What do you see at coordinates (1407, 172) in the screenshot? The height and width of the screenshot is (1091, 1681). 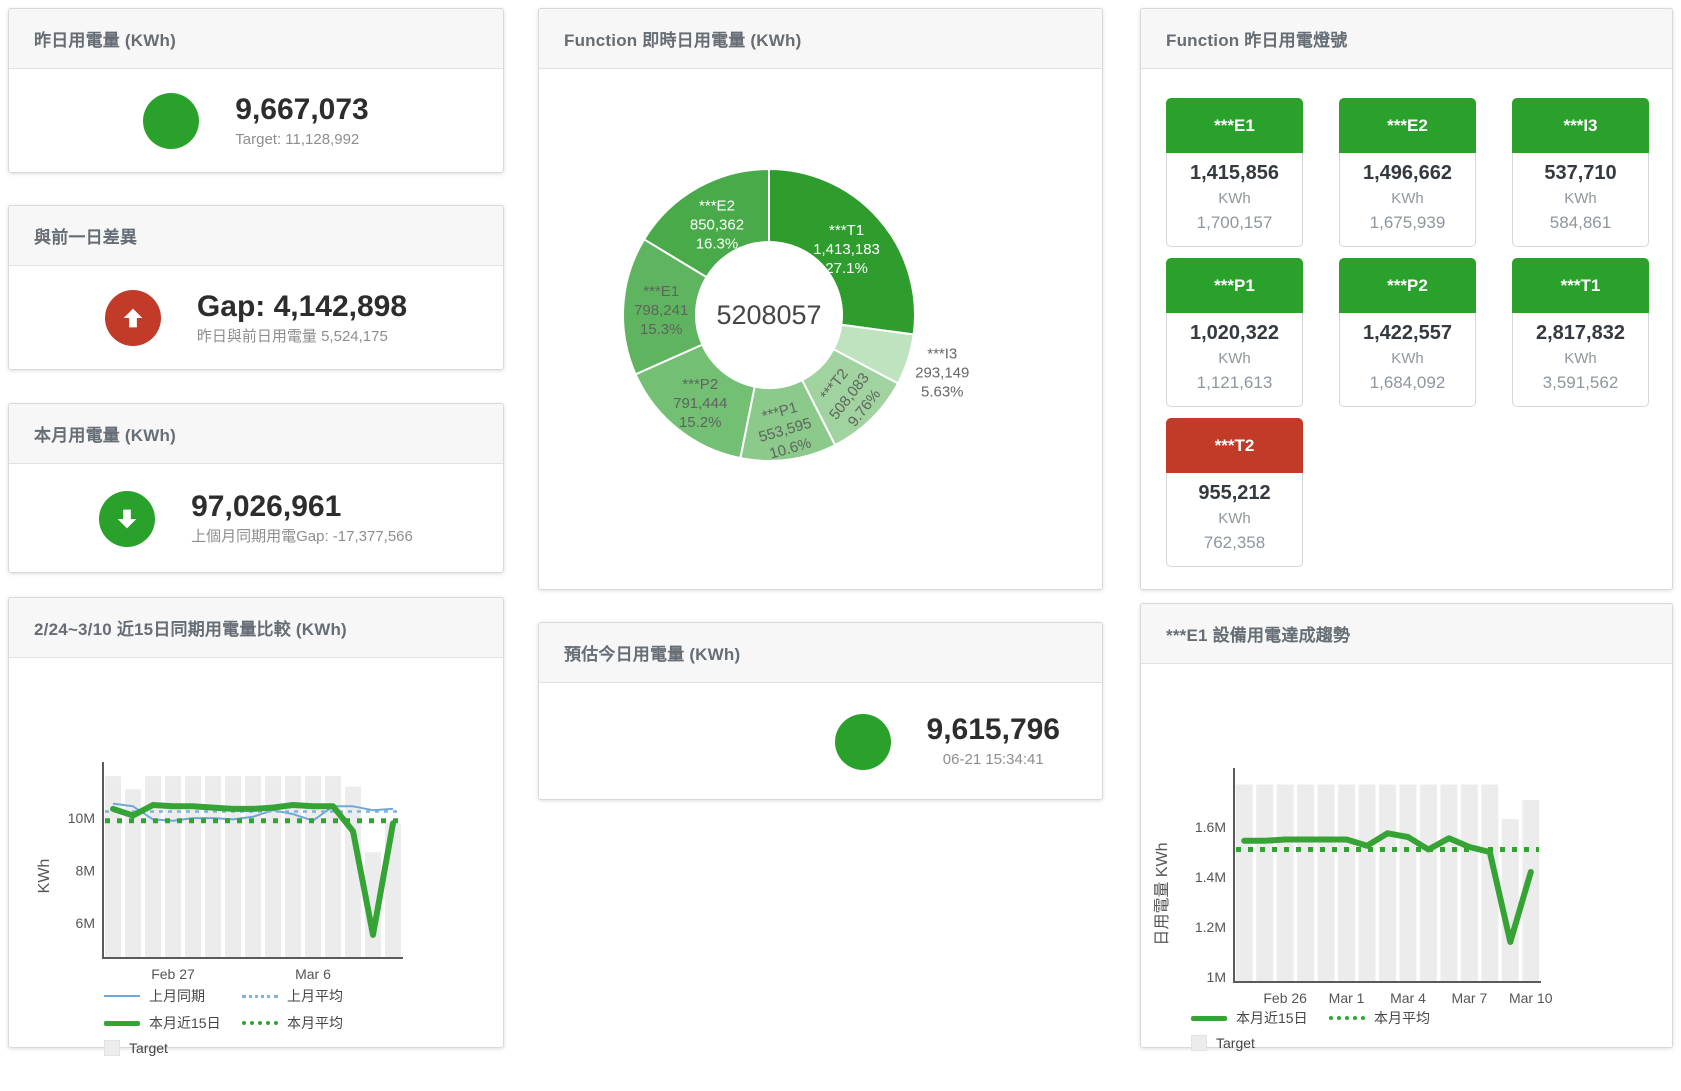 I see `status-tile: ***E2 1,496,662 KWh 1,675,939` at bounding box center [1407, 172].